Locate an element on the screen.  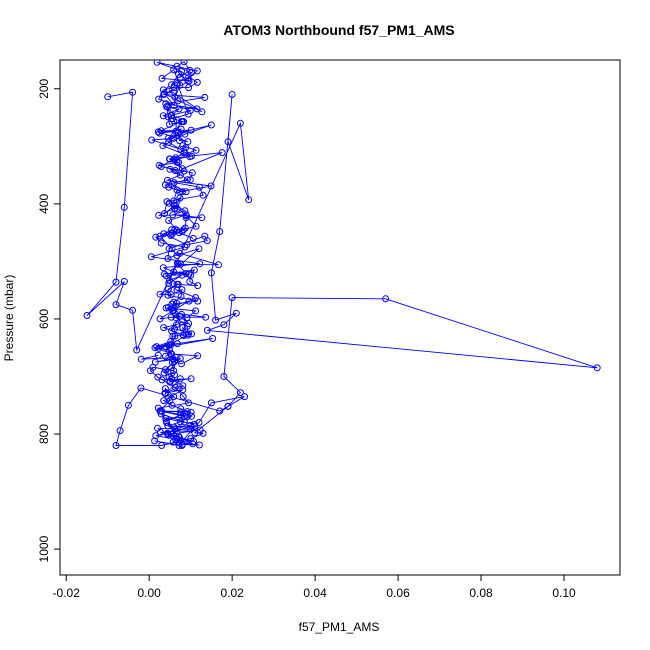
x-tick-label: 0.10 is located at coordinates (564, 593).